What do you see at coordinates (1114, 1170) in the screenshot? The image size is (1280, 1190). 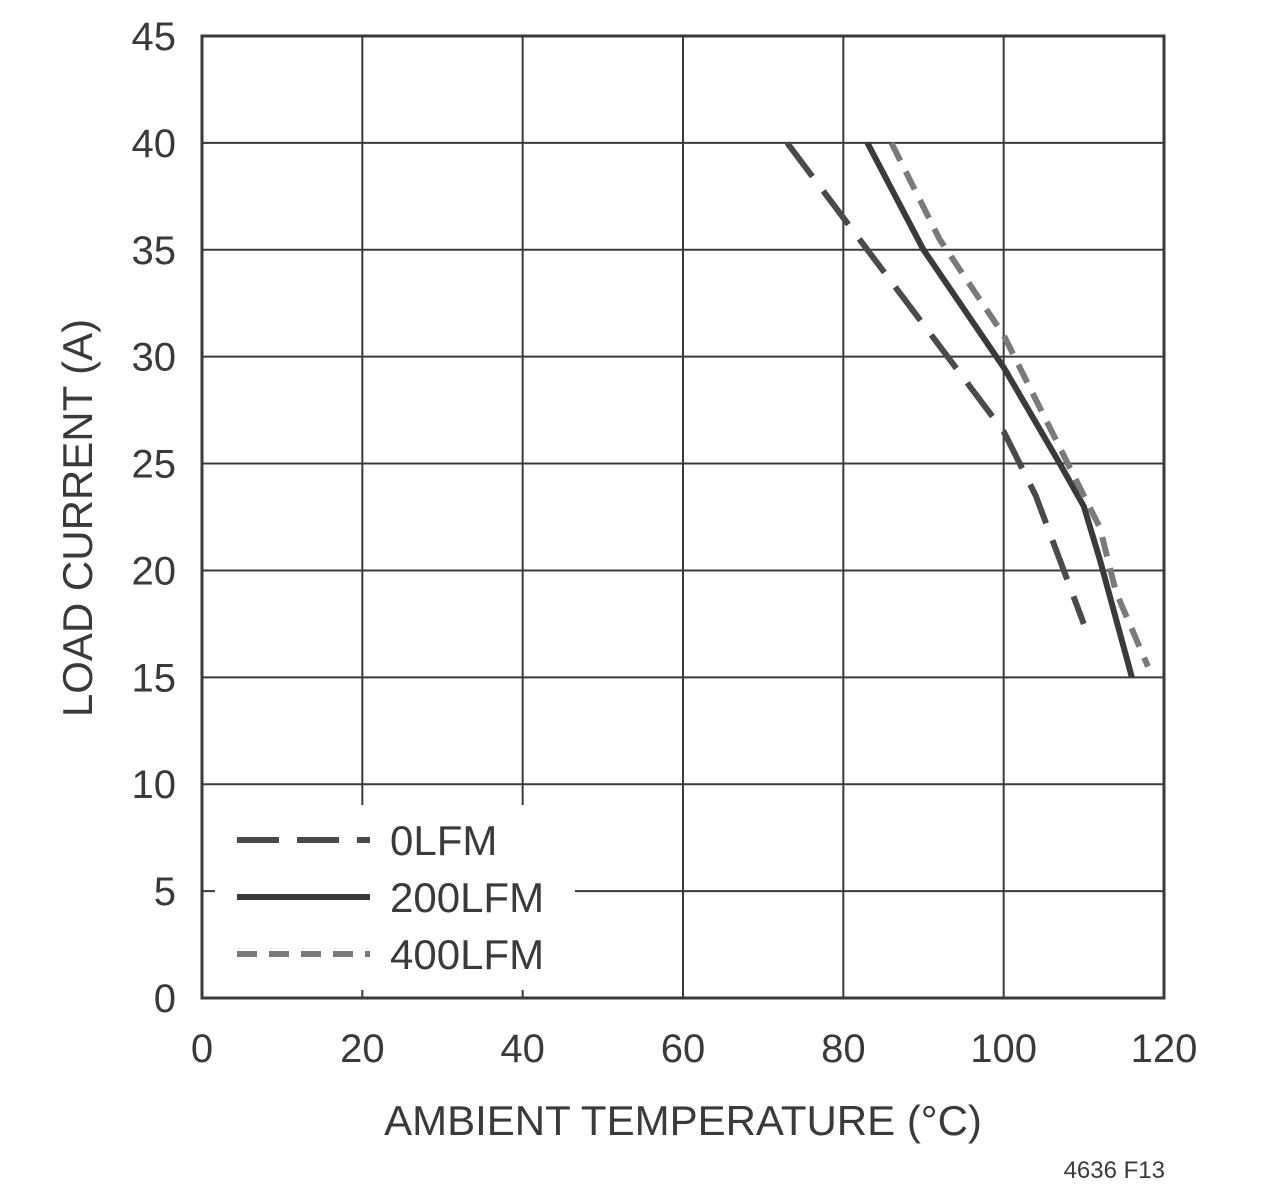 I see `figure-id: 4636 F13` at bounding box center [1114, 1170].